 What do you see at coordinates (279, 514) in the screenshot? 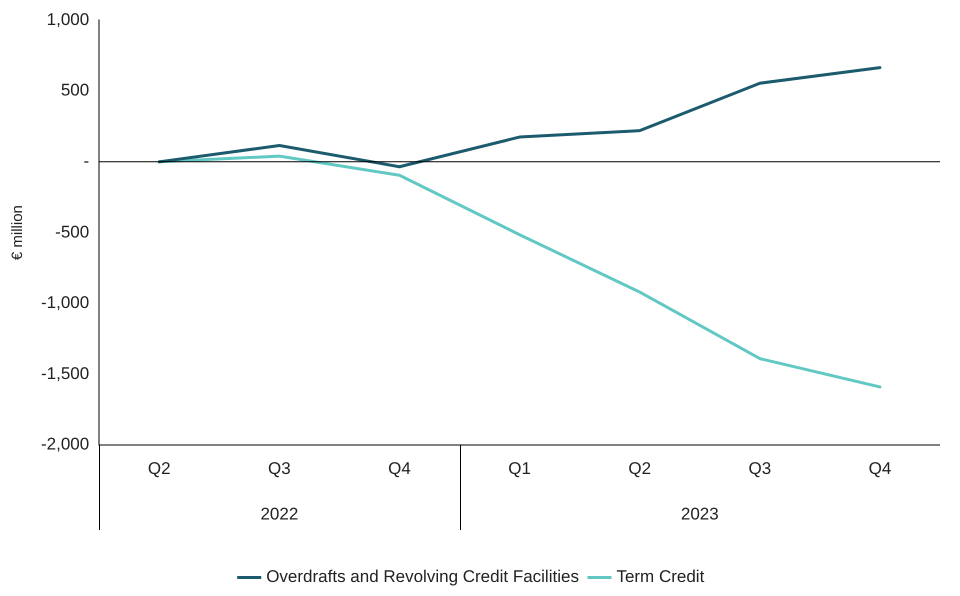
I see `text: 2022` at bounding box center [279, 514].